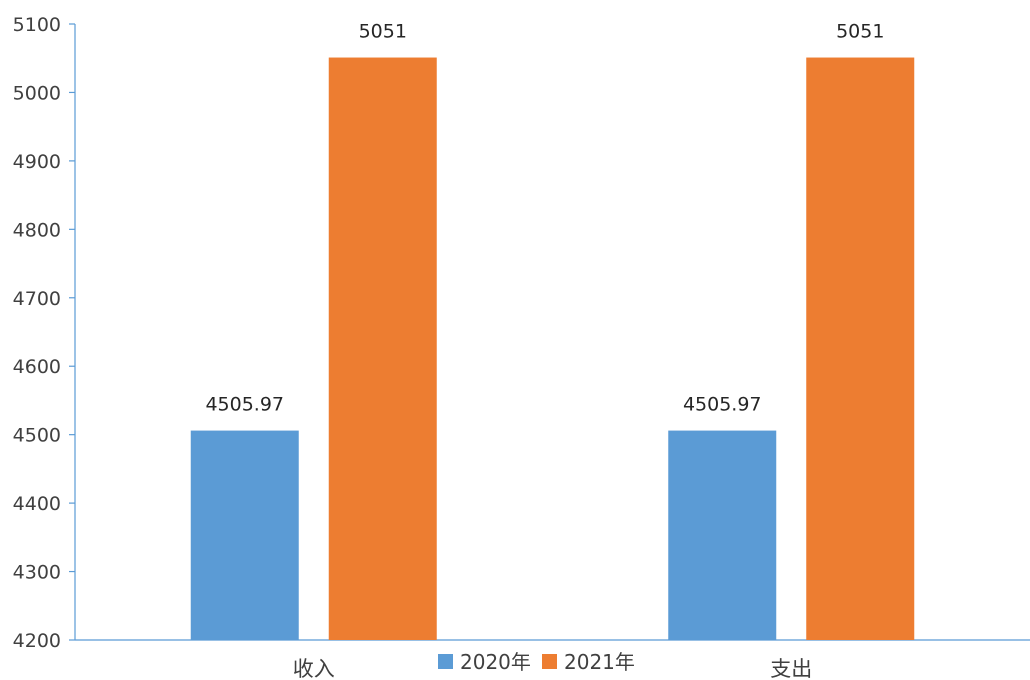 This screenshot has width=1030, height=680. I want to click on legend-label: 2020年, so click(495, 662).